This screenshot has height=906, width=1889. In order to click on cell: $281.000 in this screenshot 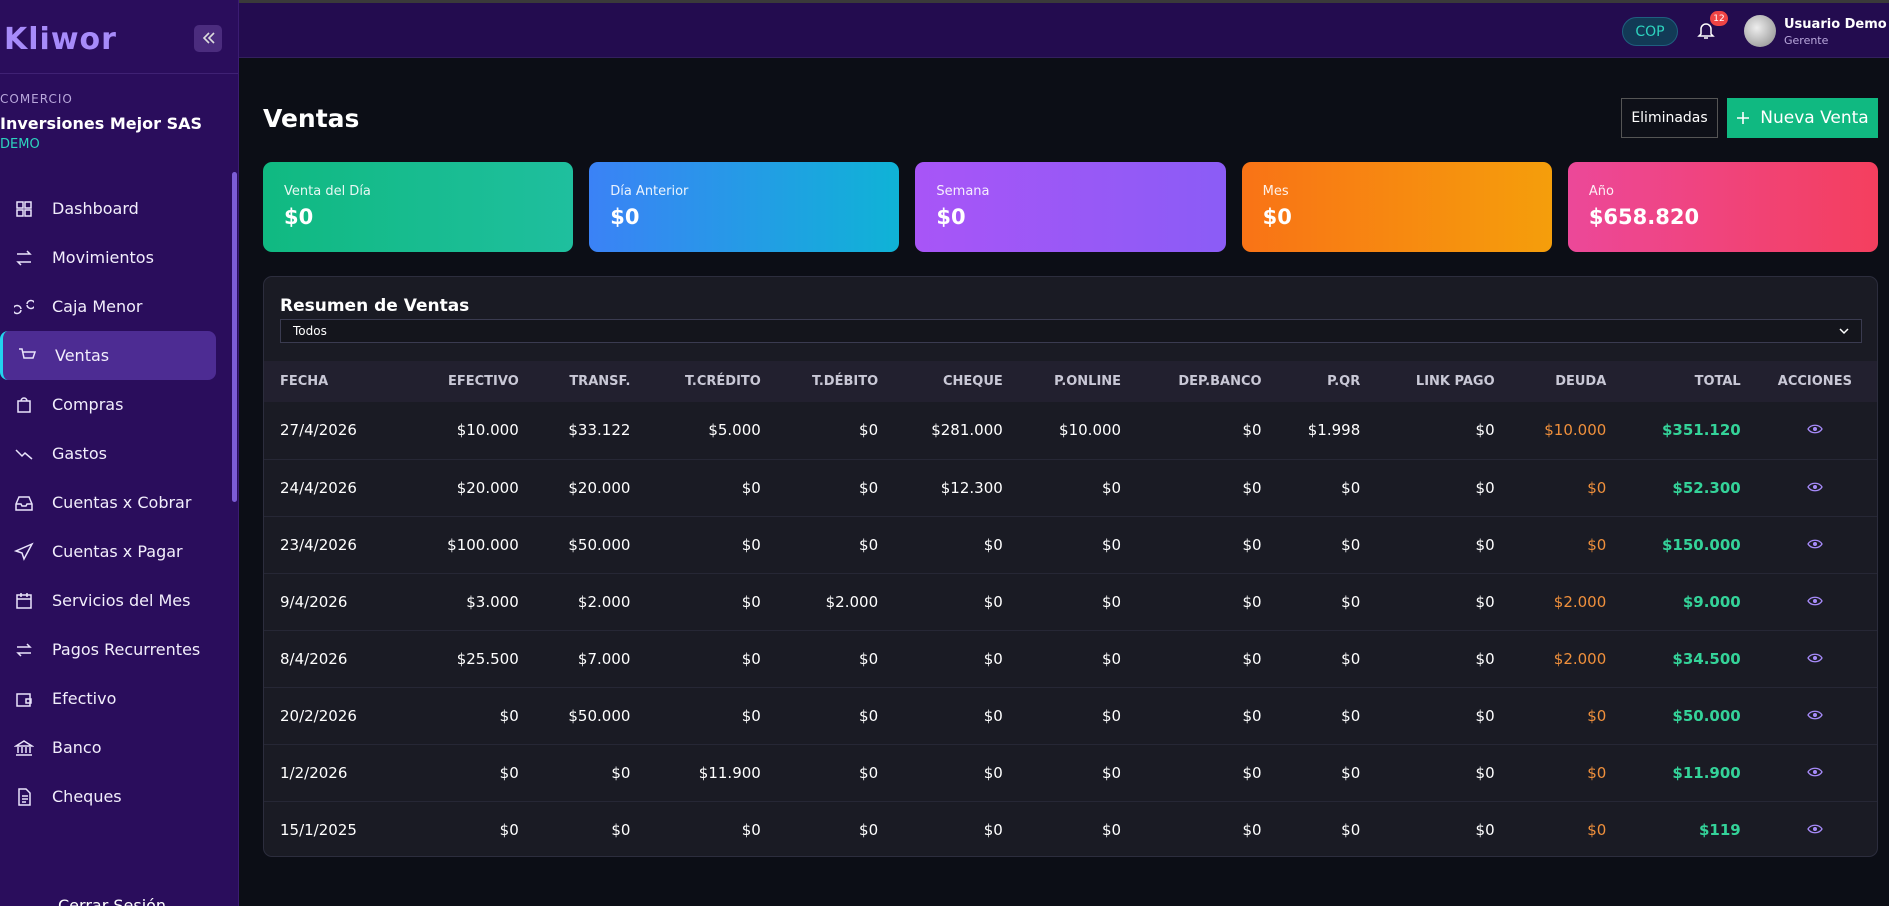, I will do `click(950, 431)`.